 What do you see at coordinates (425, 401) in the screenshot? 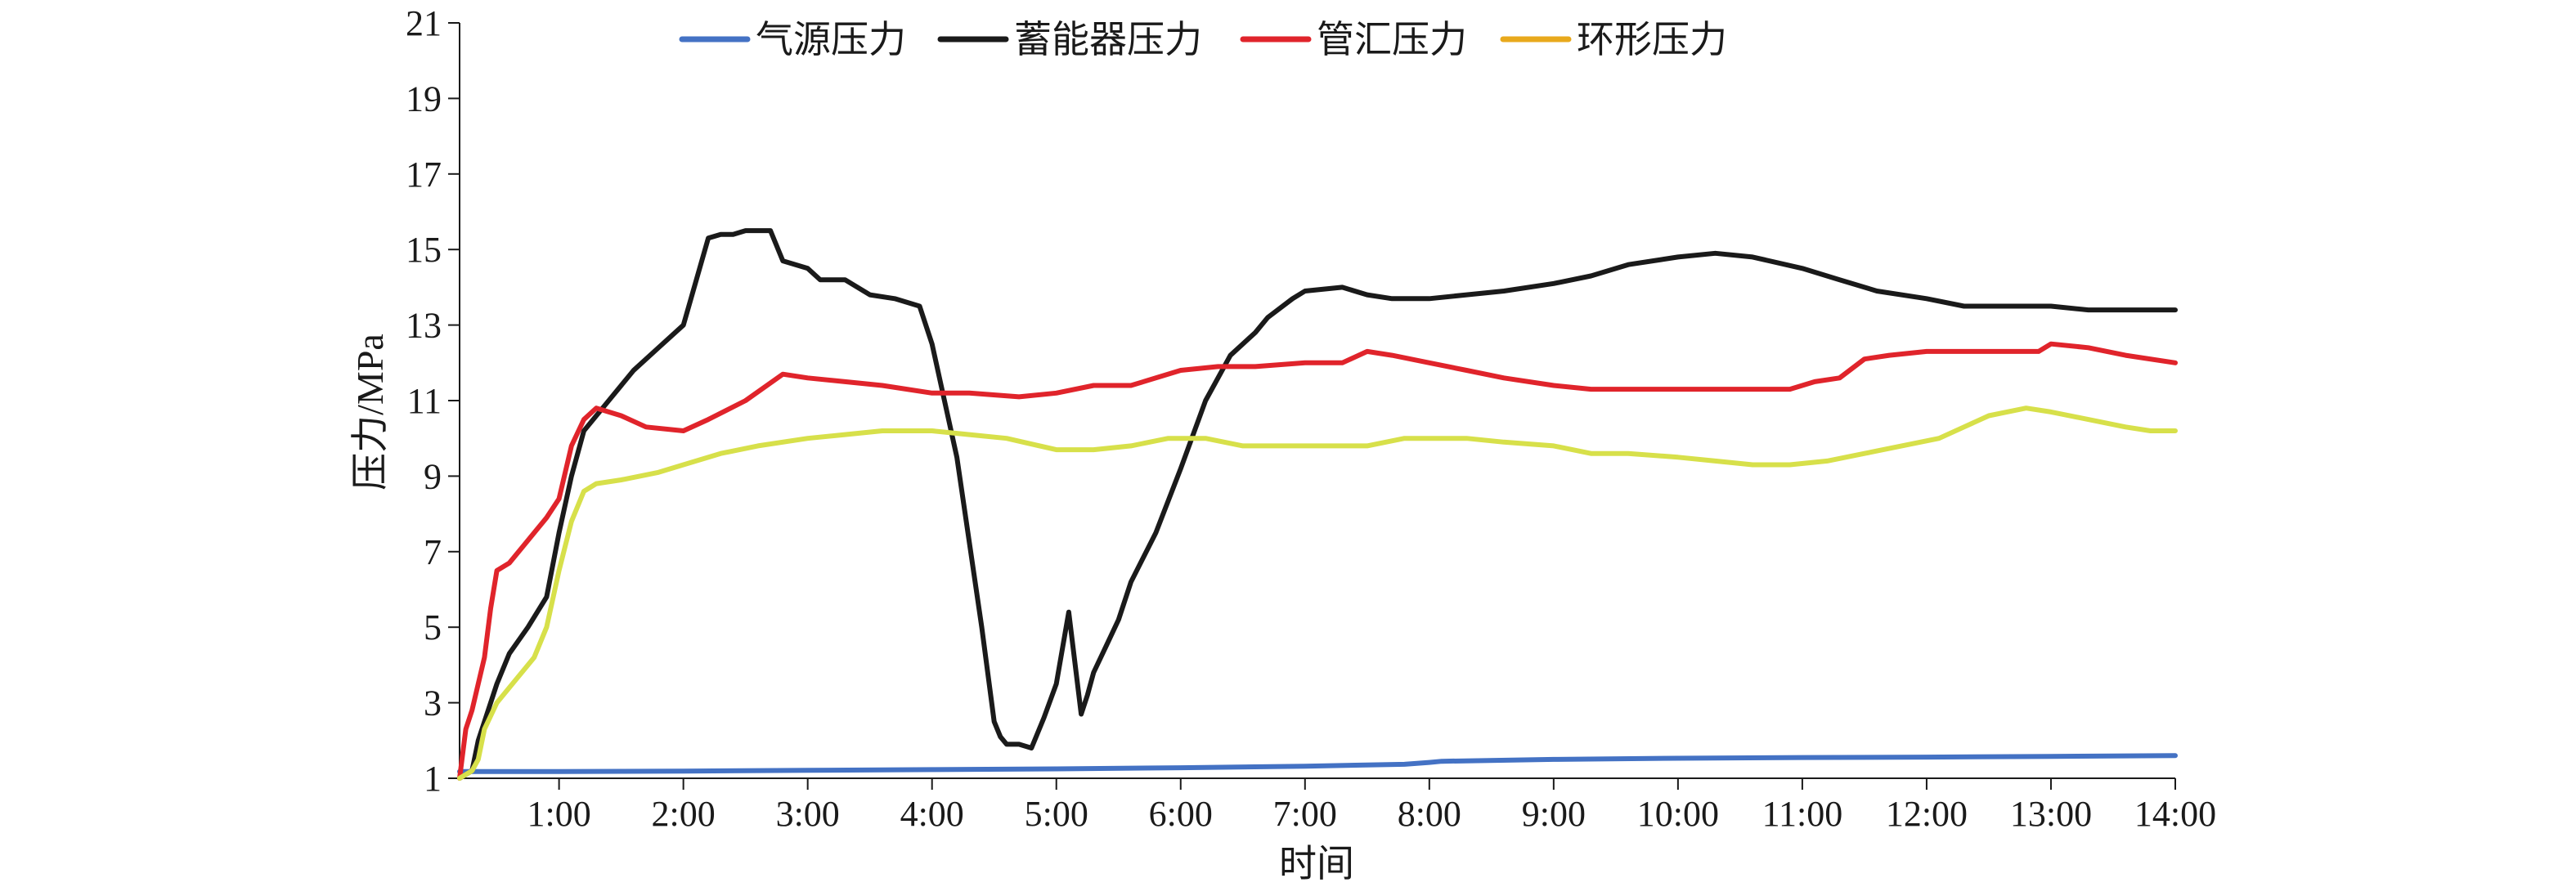
I see `y-tick-label: 11` at bounding box center [425, 401].